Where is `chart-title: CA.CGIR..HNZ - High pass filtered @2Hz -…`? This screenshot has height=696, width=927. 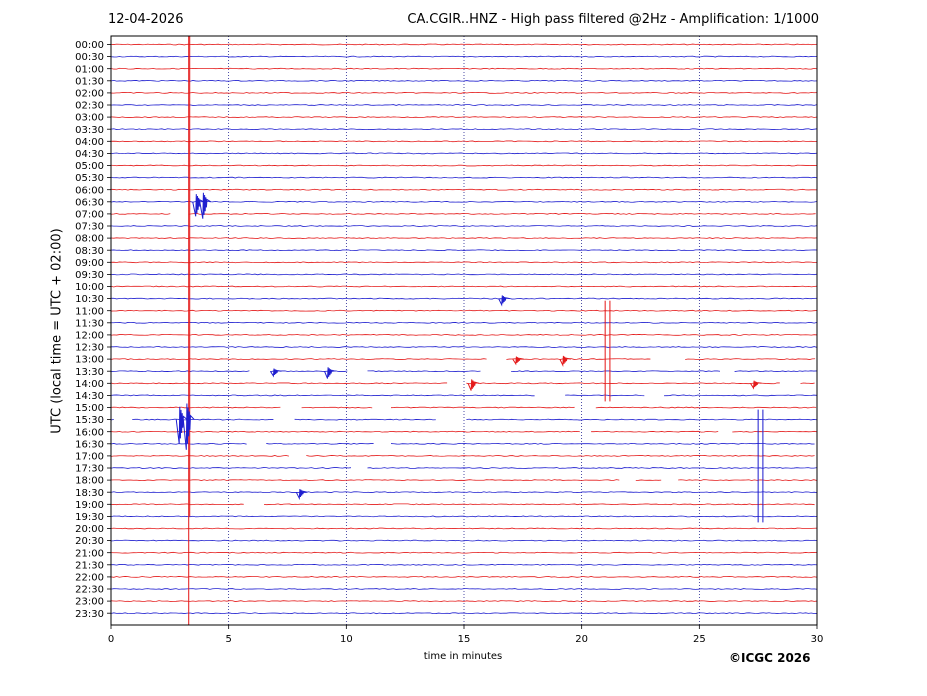
chart-title: CA.CGIR..HNZ - High pass filtered @2Hz -… is located at coordinates (613, 19).